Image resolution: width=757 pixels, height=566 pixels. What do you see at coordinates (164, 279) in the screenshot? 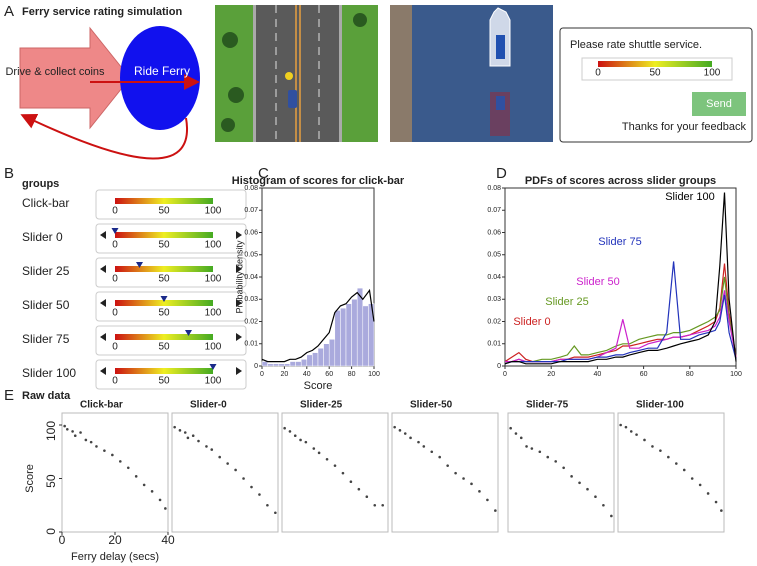
I see `scale-tick-label: 50` at bounding box center [164, 279].